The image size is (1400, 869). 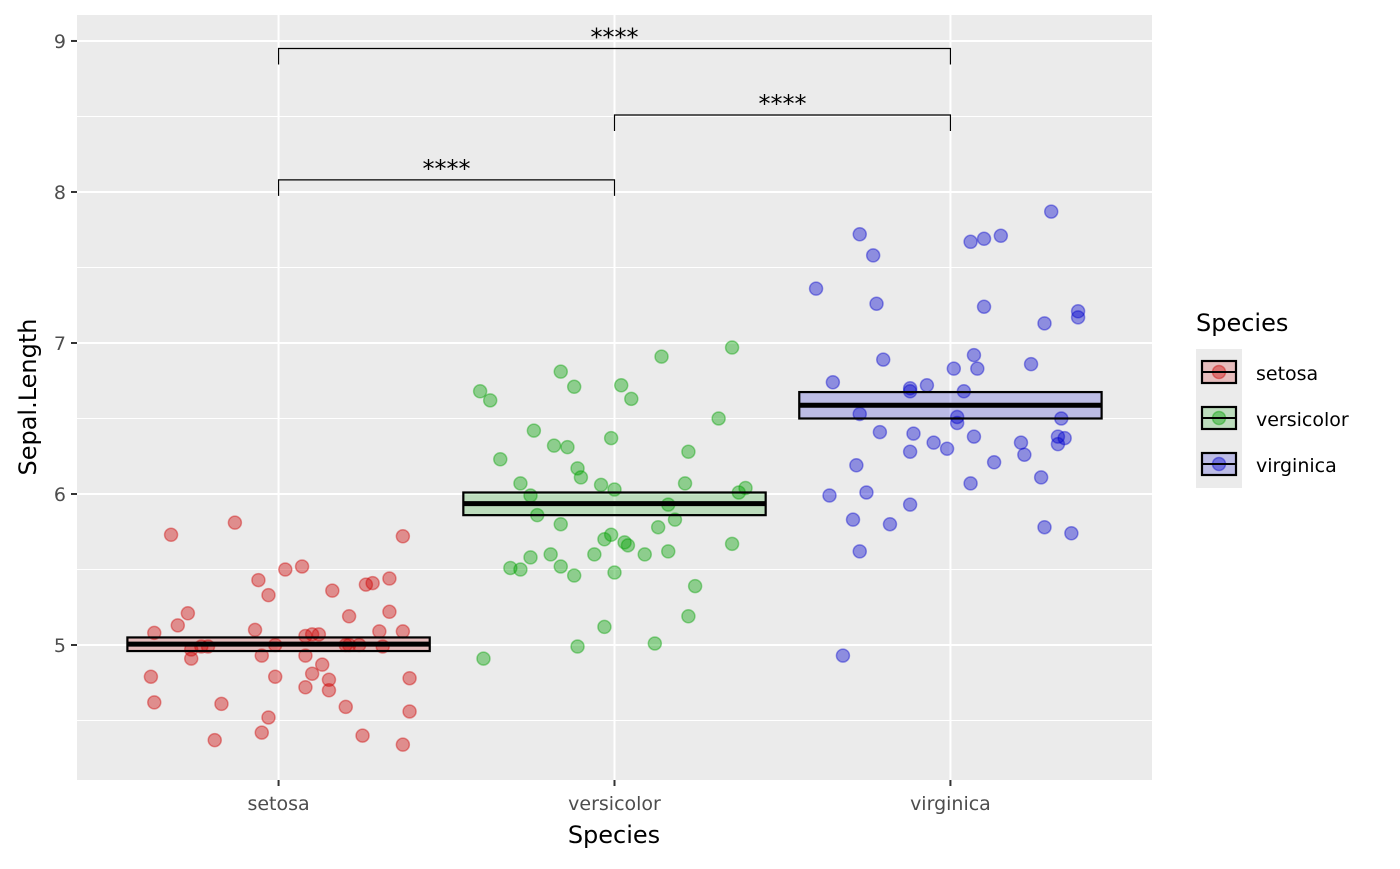 What do you see at coordinates (60, 344) in the screenshot?
I see `y-tick-label: 7` at bounding box center [60, 344].